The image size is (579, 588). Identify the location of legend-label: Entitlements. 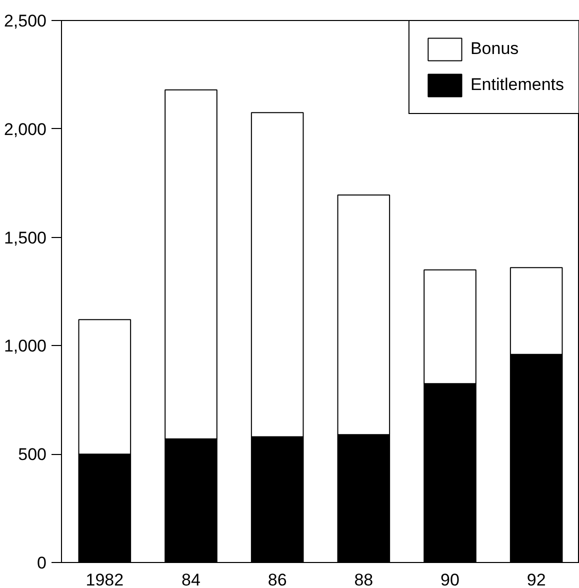
(517, 85).